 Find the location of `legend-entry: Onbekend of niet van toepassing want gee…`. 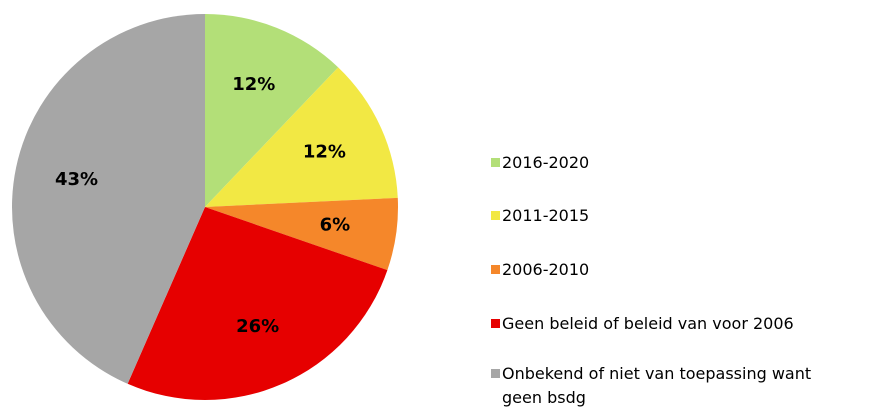

legend-entry: Onbekend of niet van toepassing want gee… is located at coordinates (676, 386).